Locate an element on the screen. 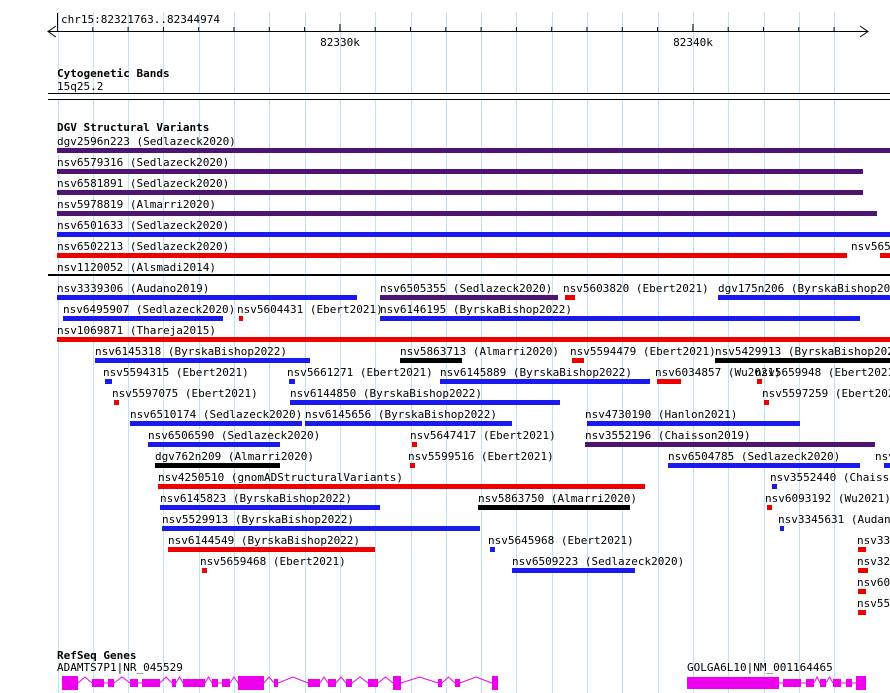 The width and height of the screenshot is (890, 693). variant-label: nsv55 is located at coordinates (873, 603).